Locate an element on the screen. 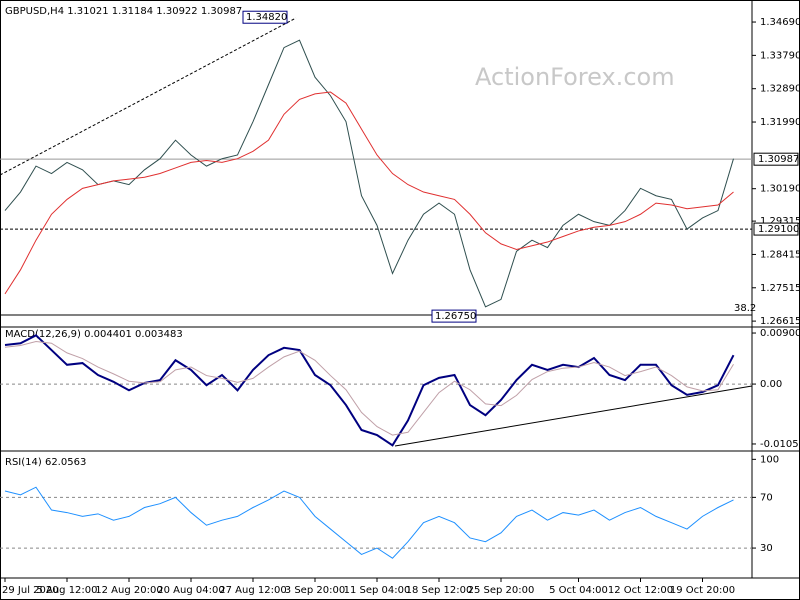  x-tick-label: 12 Oct 12:00 is located at coordinates (640, 590).